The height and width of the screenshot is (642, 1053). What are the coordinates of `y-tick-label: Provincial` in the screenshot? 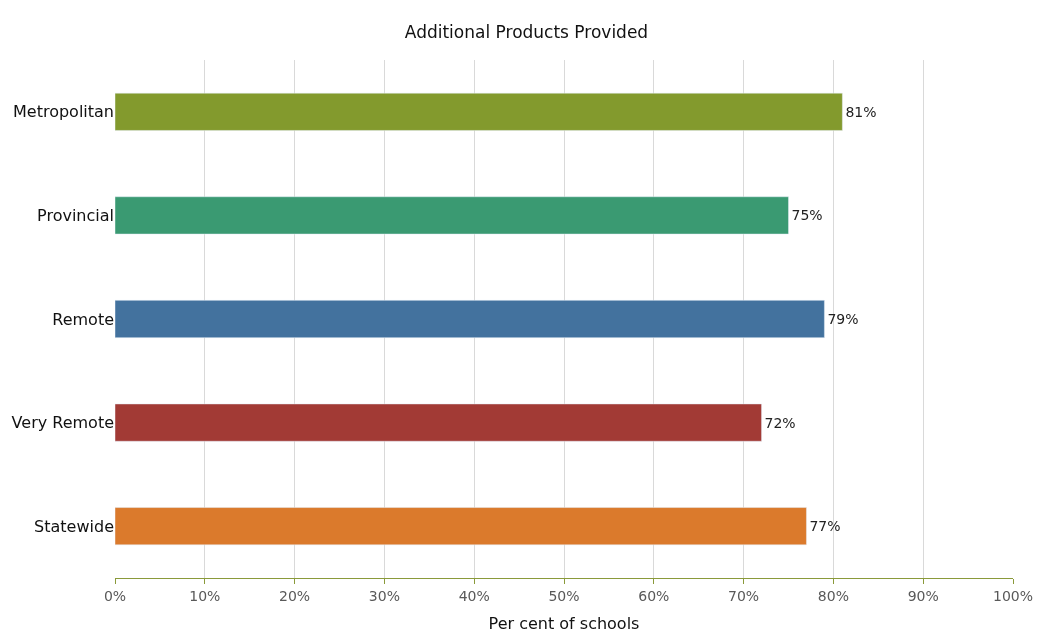 It's located at (75, 215).